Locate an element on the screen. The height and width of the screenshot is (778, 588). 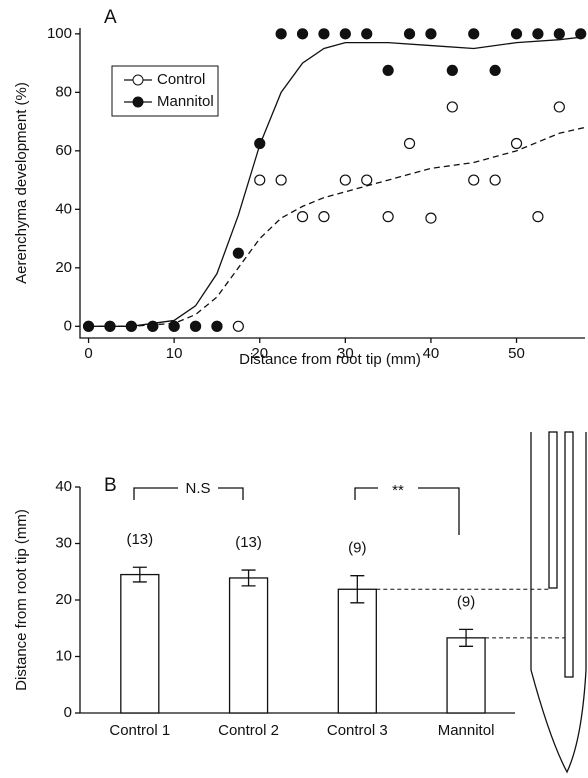
legend-box is located at coordinates (165, 91).